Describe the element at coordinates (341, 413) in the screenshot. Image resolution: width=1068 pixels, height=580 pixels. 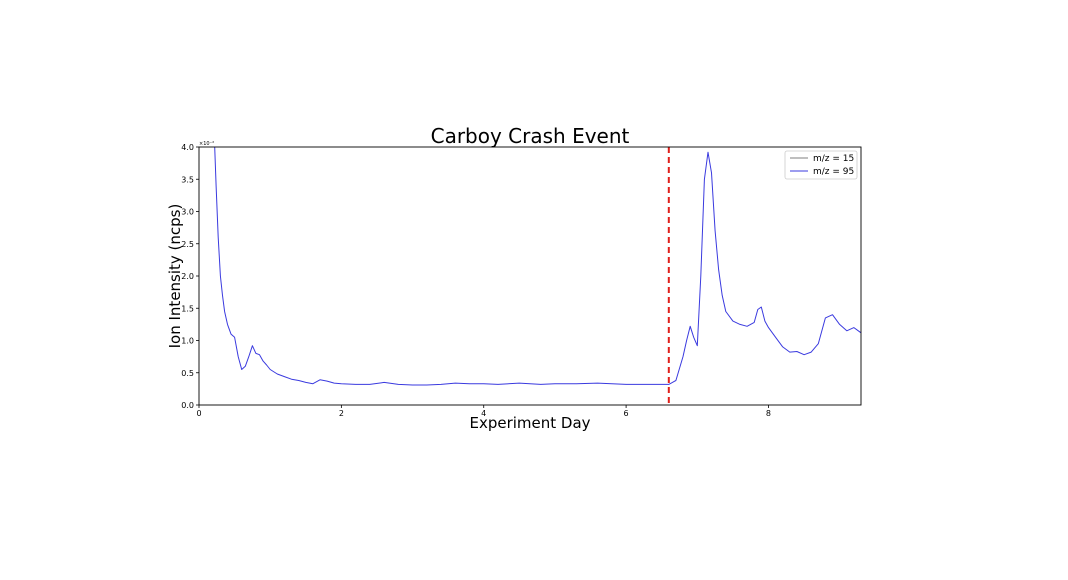
I see `x-tick-label: 2` at that location.